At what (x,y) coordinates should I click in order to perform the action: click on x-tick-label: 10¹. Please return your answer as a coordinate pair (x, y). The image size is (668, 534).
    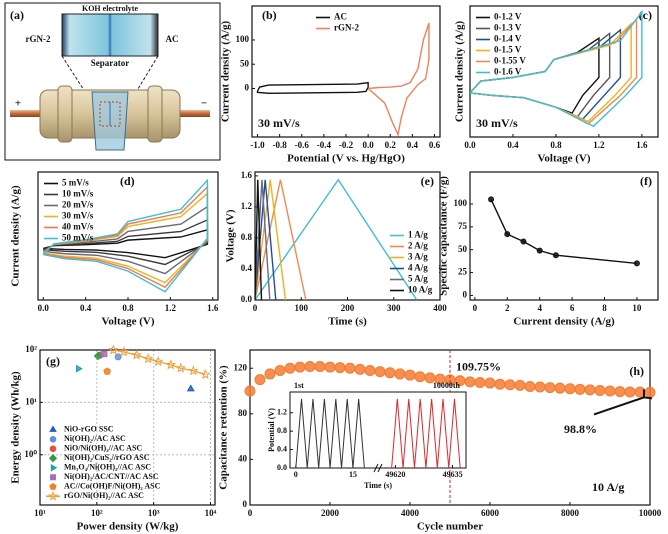
    Looking at the image, I should click on (40, 513).